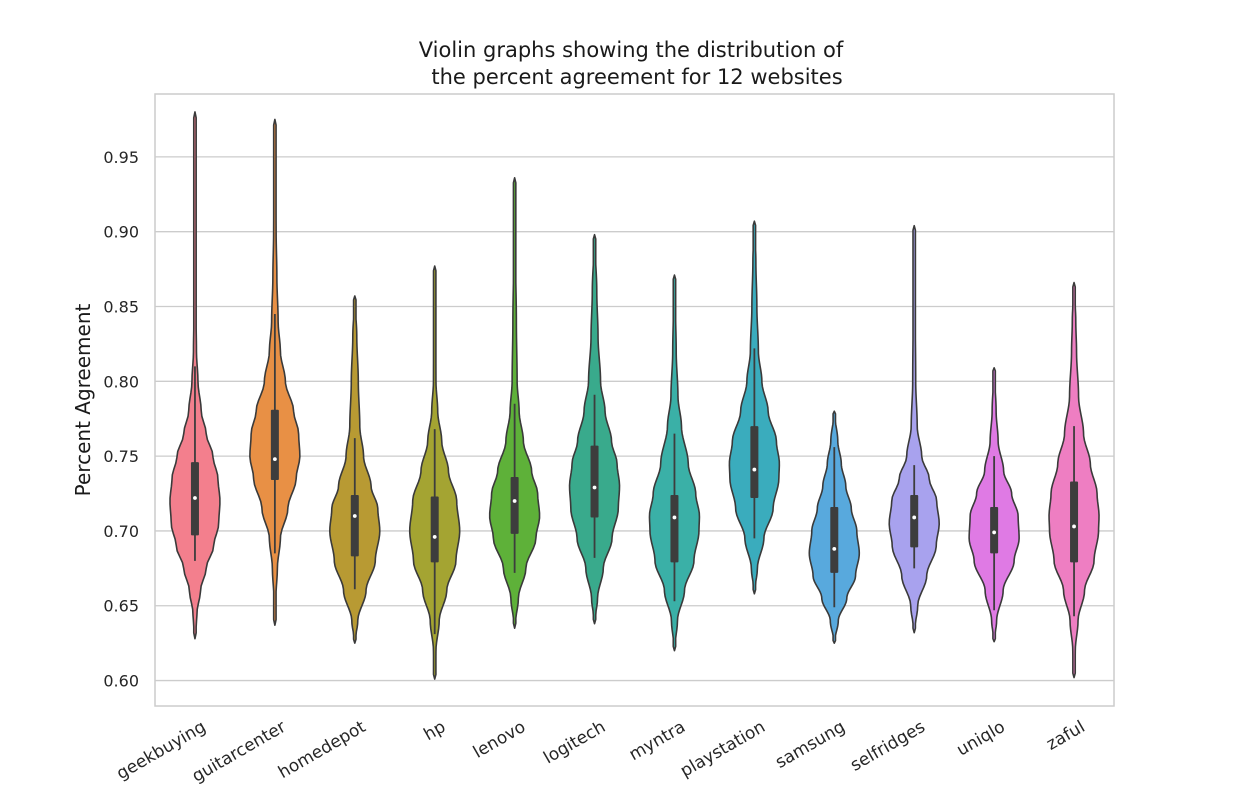  Describe the element at coordinates (121, 456) in the screenshot. I see `y-tick-label: 0.75` at that location.